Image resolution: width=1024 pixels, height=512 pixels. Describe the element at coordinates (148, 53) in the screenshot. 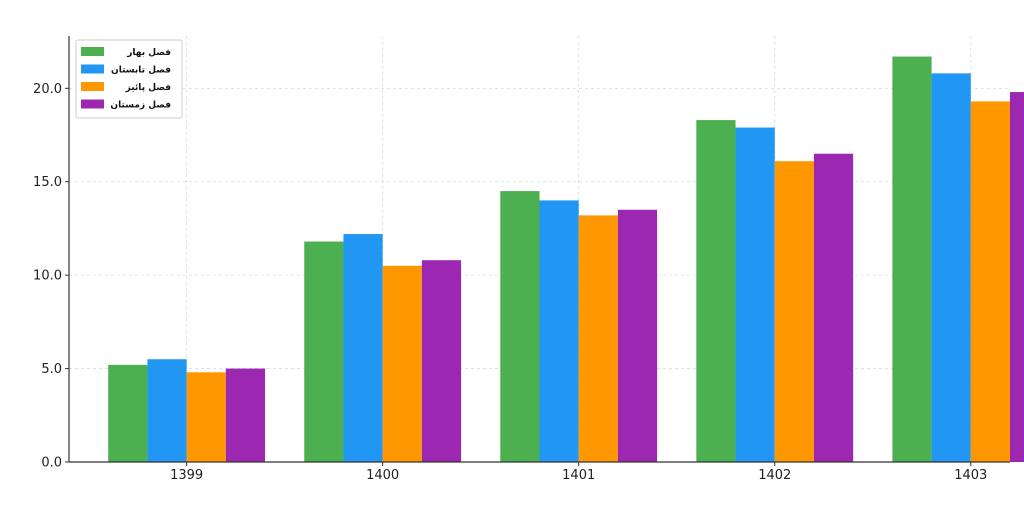

I see `legend-entry: فصل بهار` at that location.